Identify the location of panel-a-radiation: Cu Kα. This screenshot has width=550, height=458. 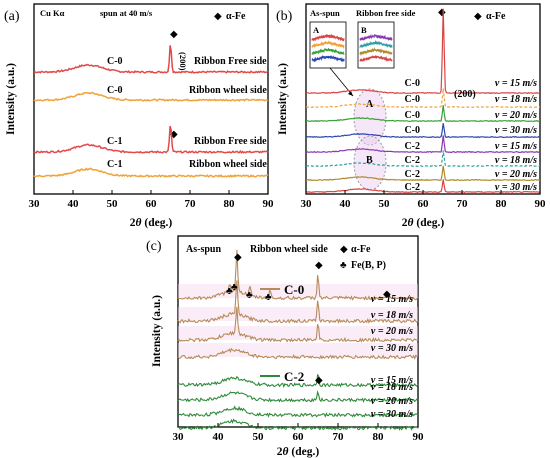
(52, 13).